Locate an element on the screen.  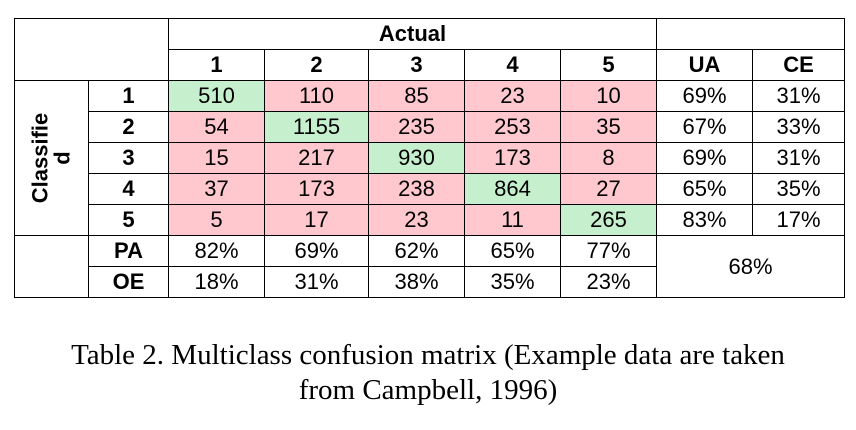
classified-label-cell: Classifie d is located at coordinates (51, 158).